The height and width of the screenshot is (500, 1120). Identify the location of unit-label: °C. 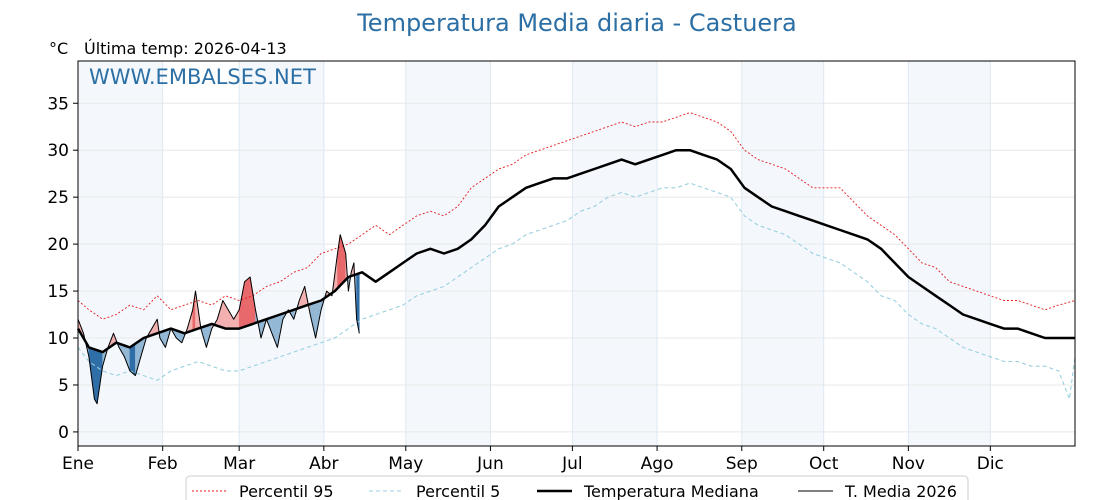
(58, 48).